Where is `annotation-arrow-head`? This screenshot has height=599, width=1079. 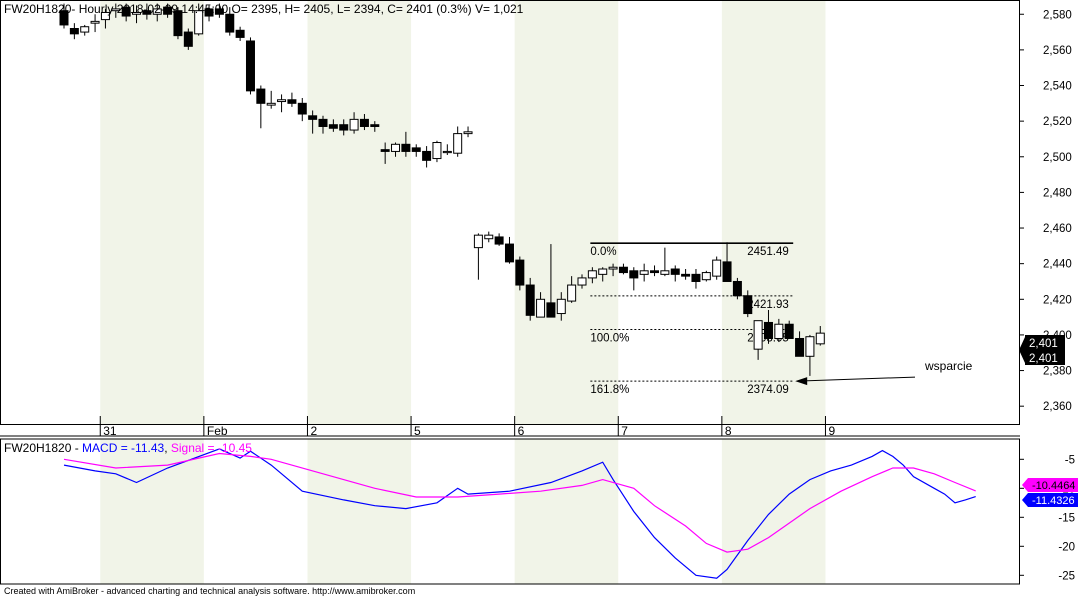 annotation-arrow-head is located at coordinates (801, 381).